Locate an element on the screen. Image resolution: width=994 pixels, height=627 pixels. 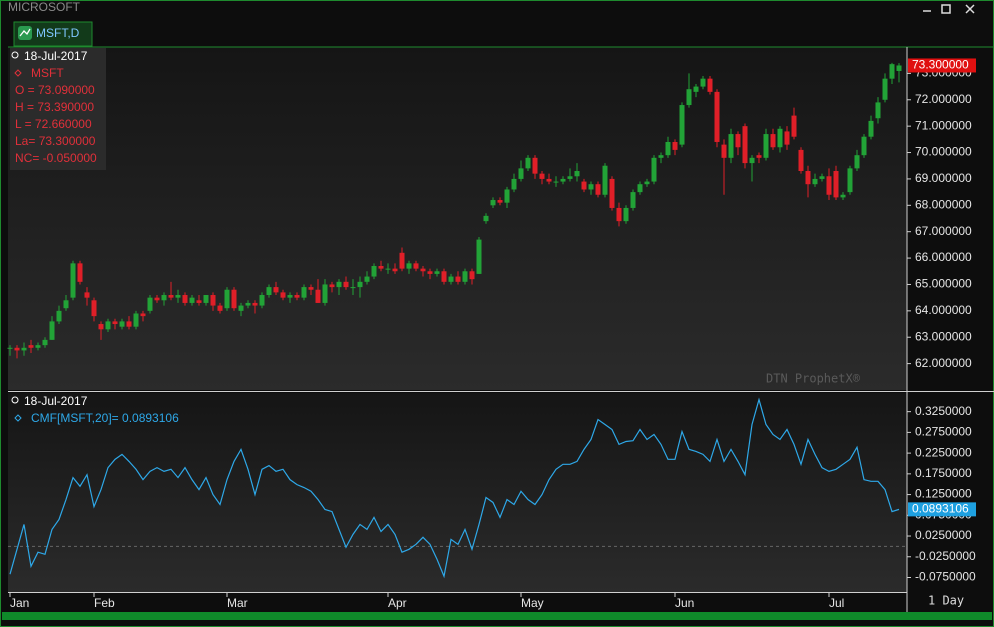
y-tick-label: 0.2250000 is located at coordinates (943, 452).